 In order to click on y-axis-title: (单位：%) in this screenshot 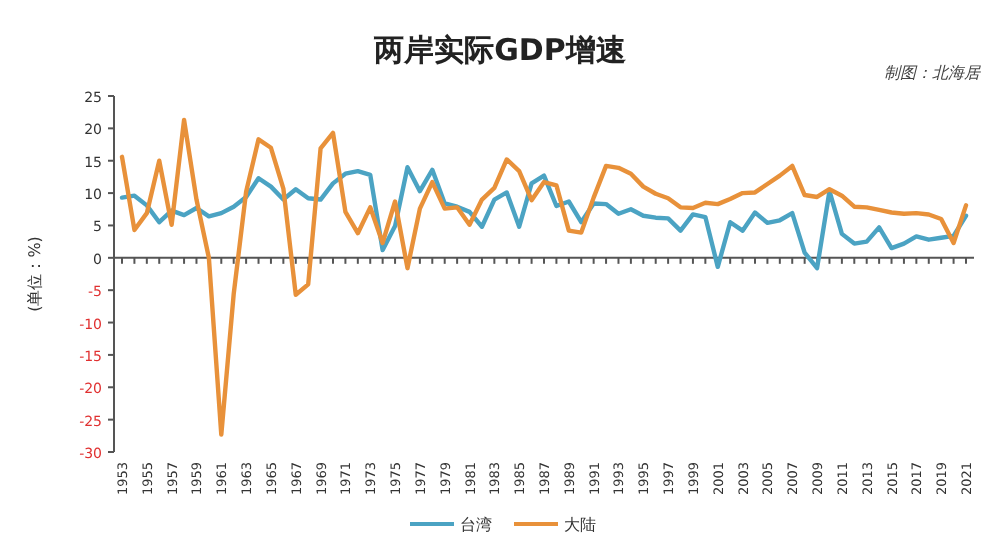, I will do `click(35, 274)`.